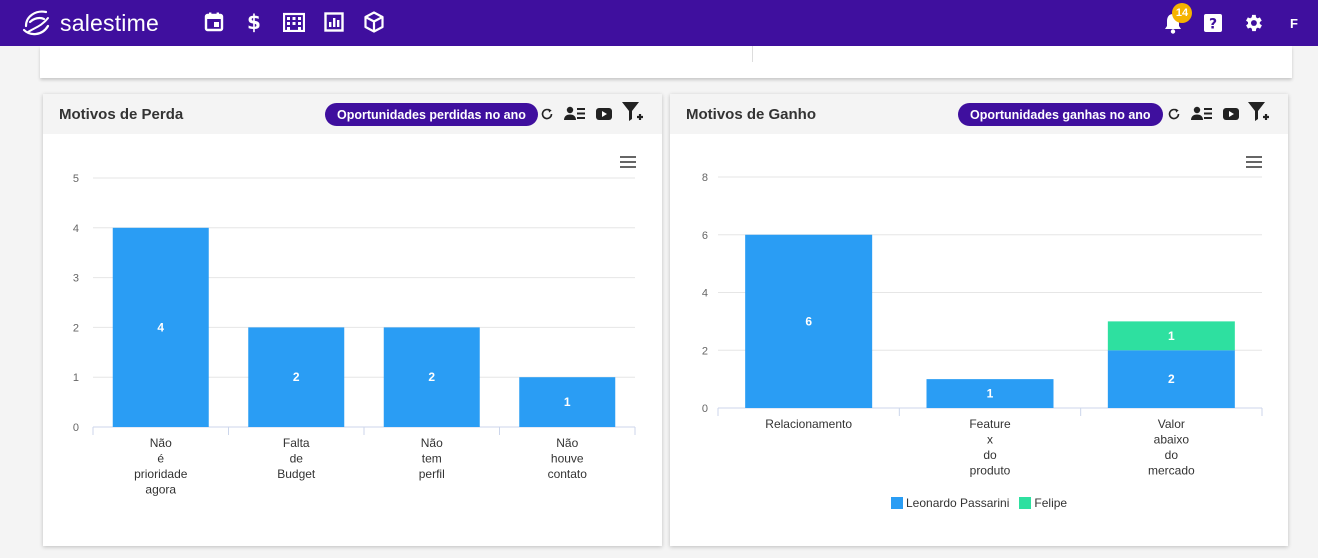 The height and width of the screenshot is (558, 1318). Describe the element at coordinates (808, 424) in the screenshot. I see `x-category-label: Relacionamento` at that location.